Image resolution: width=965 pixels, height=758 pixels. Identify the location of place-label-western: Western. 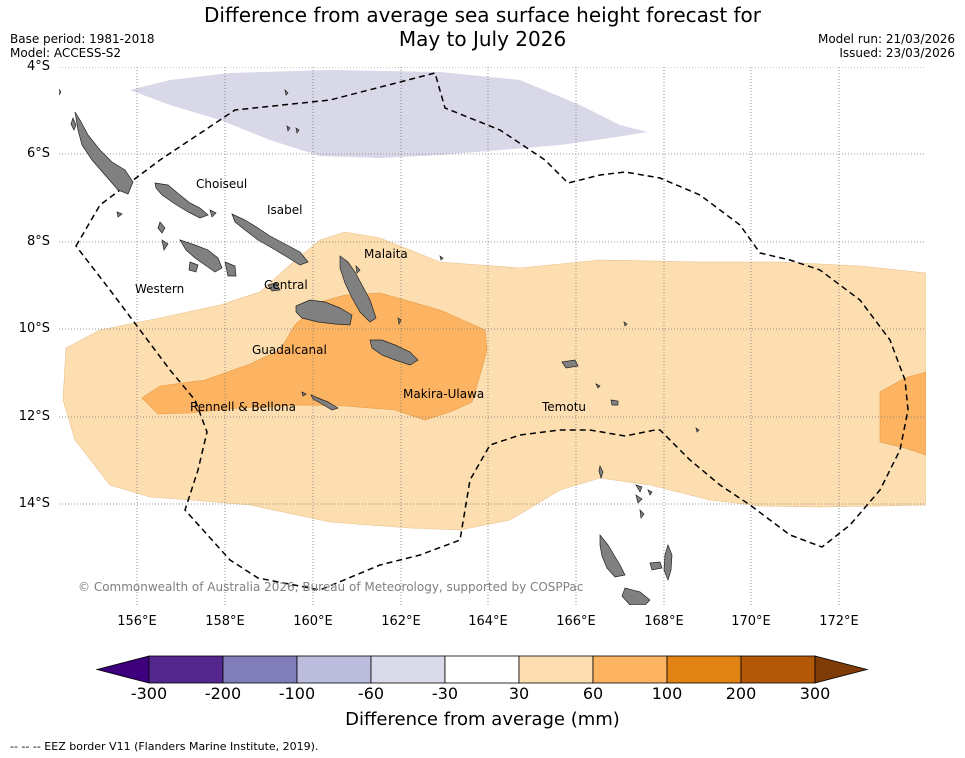
(160, 289).